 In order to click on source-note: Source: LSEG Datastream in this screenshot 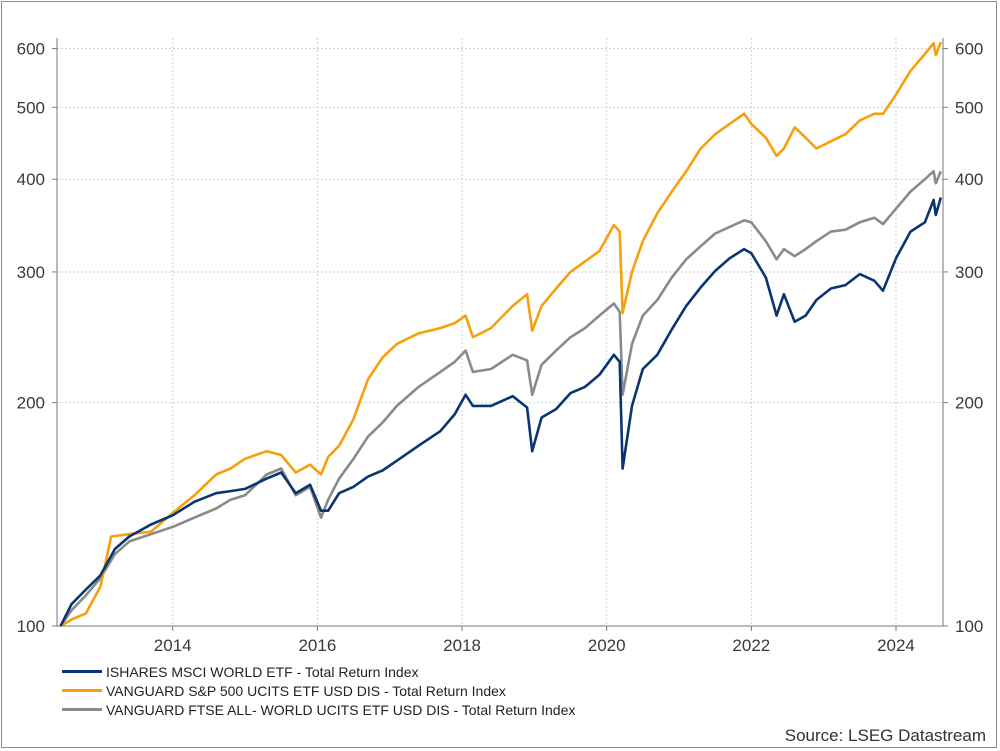, I will do `click(885, 735)`.